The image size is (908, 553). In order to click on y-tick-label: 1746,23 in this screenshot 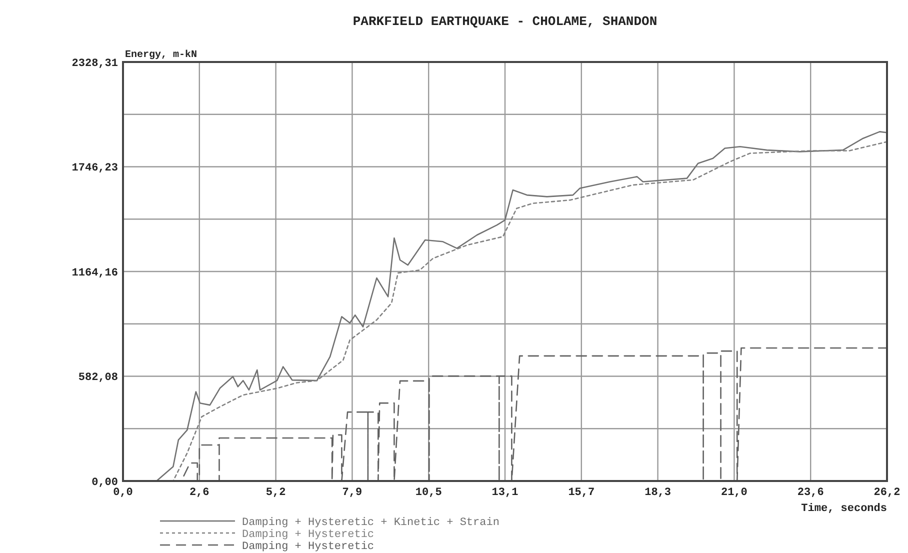, I will do `click(95, 168)`.